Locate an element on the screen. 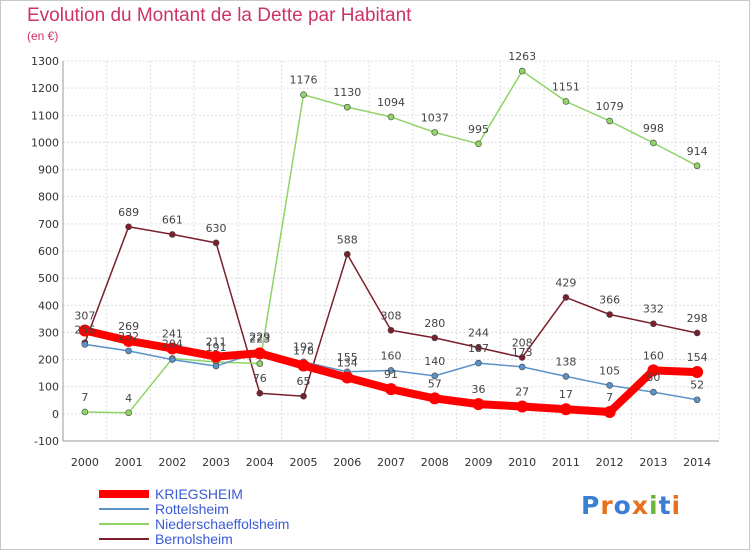 The height and width of the screenshot is (550, 750). data-label: 298 is located at coordinates (697, 318).